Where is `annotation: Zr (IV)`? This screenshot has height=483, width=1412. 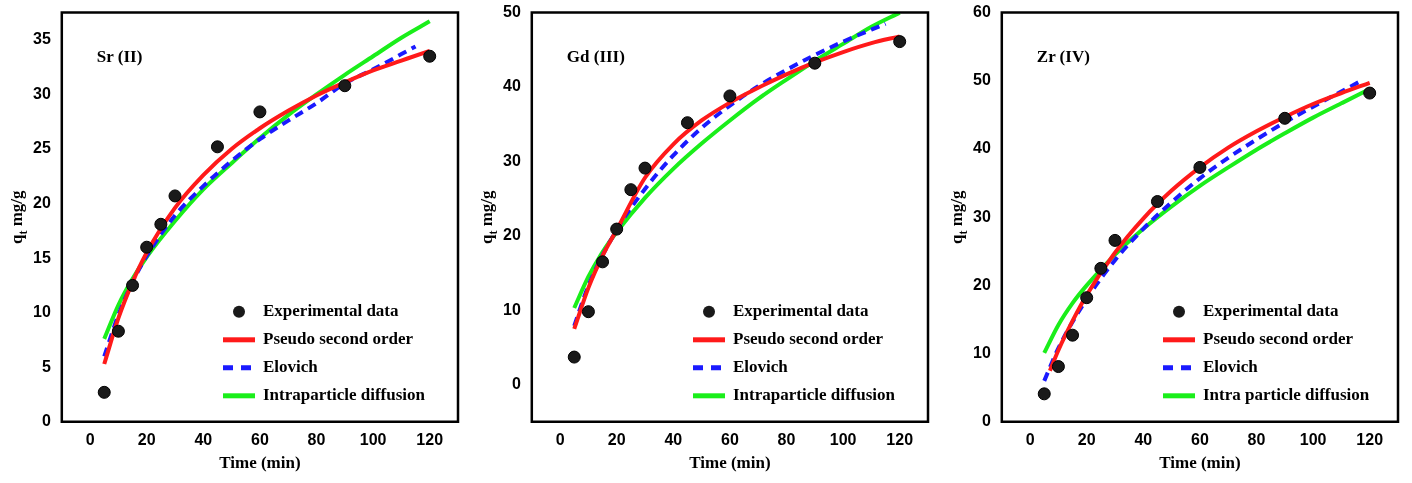 annotation: Zr (IV) is located at coordinates (1063, 56).